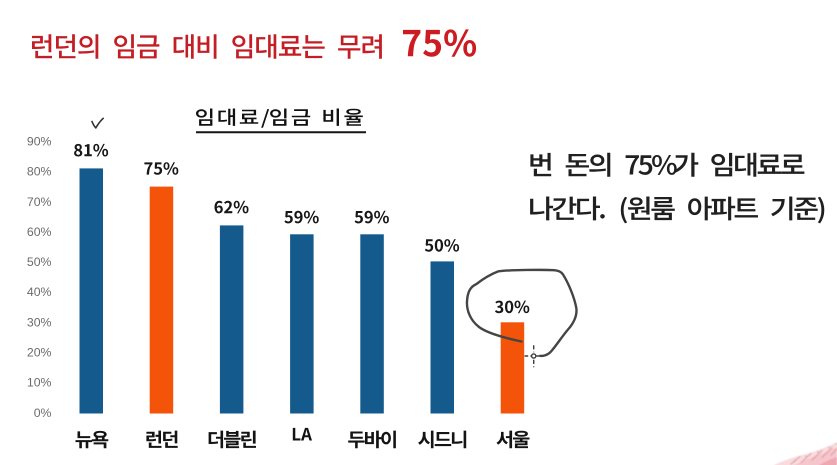 This screenshot has height=465, width=837. I want to click on svg-text: 80%, so click(39, 172).